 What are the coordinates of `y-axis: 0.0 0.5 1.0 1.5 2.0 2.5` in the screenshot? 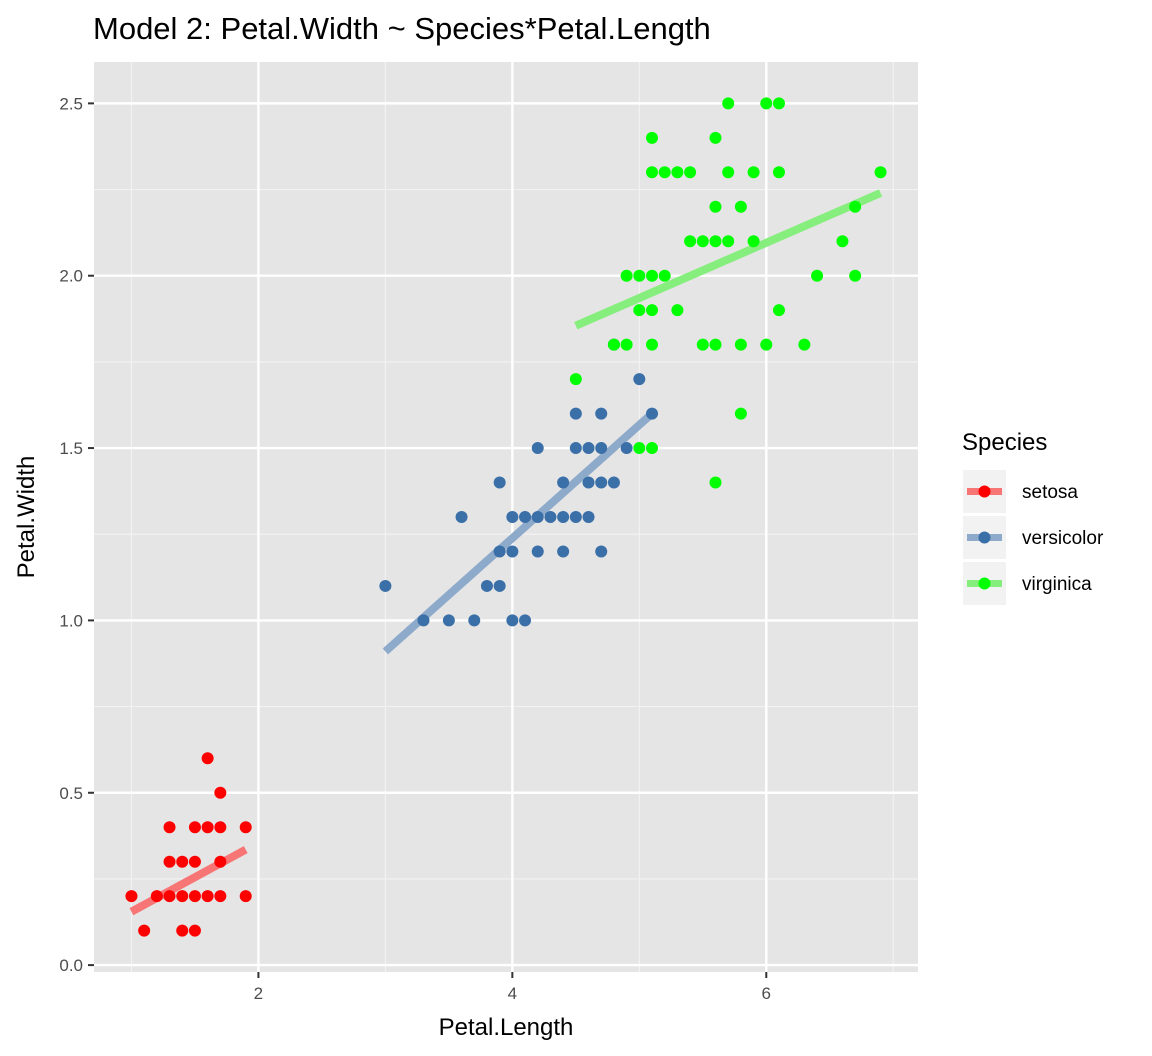 It's located at (76, 534).